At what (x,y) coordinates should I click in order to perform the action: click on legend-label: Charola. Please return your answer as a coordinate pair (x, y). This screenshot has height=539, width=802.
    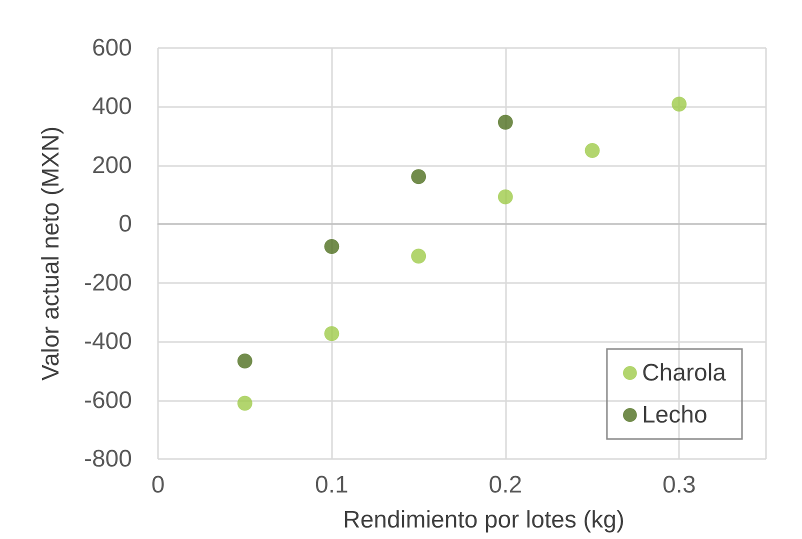
    Looking at the image, I should click on (684, 373).